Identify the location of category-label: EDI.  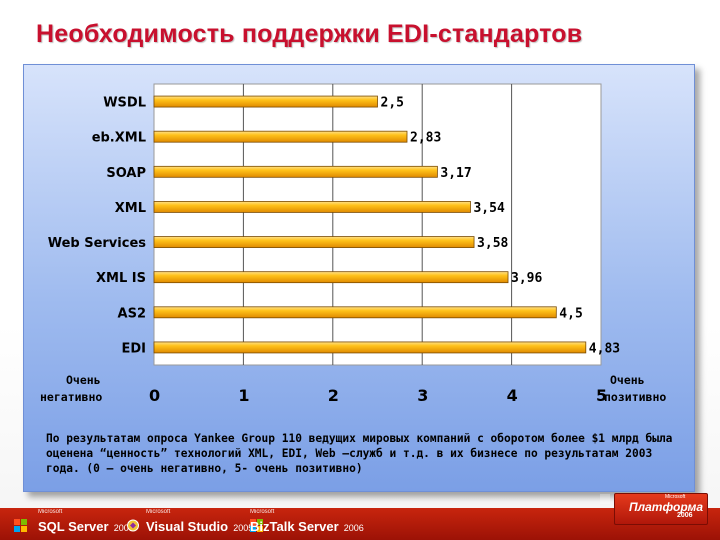
(133, 348).